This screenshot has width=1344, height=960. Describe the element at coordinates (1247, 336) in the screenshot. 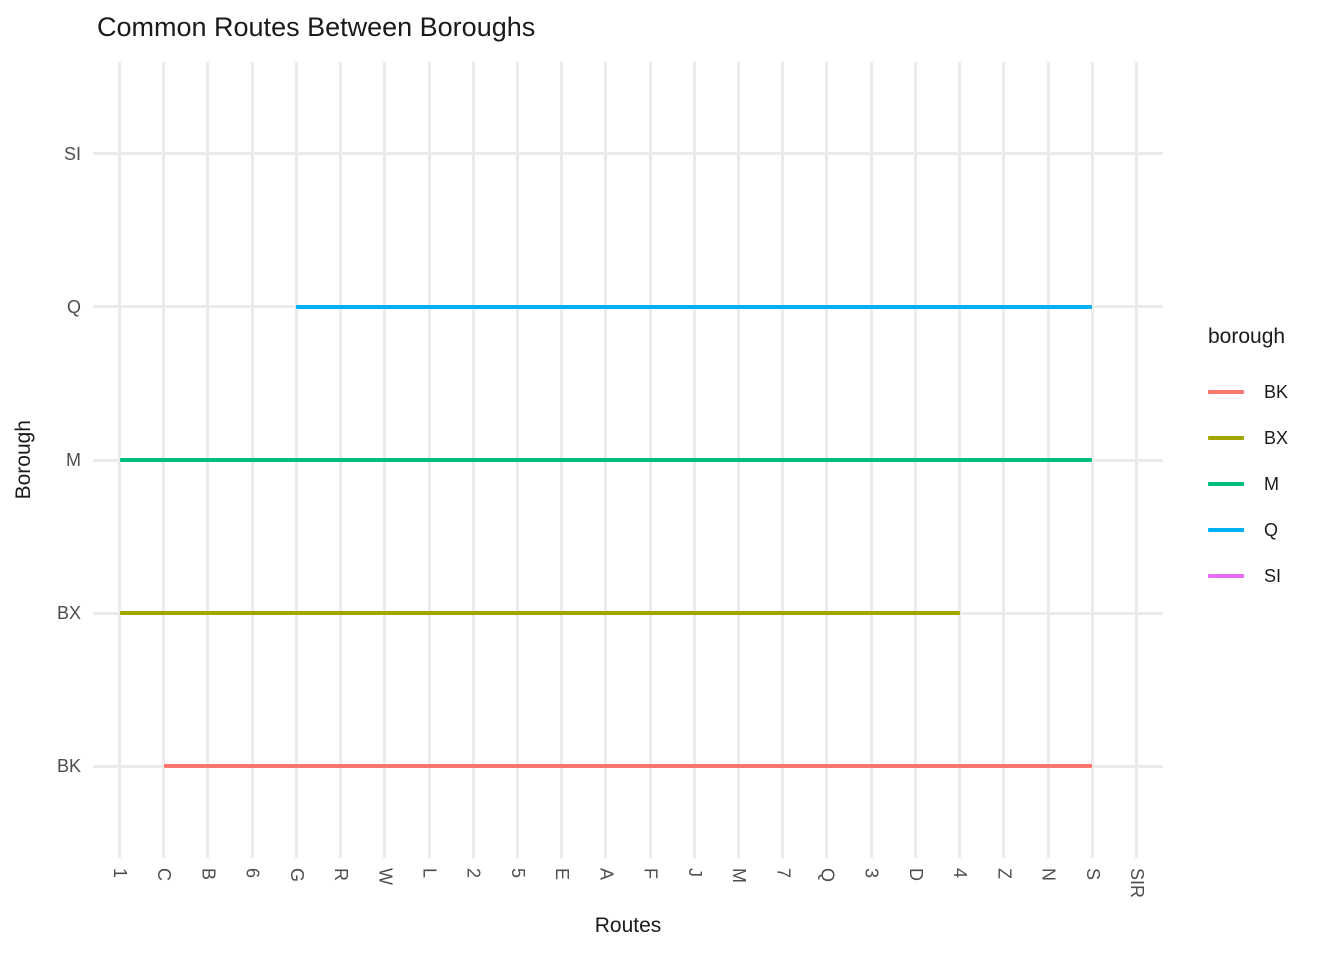

I see `legend-title: borough` at that location.